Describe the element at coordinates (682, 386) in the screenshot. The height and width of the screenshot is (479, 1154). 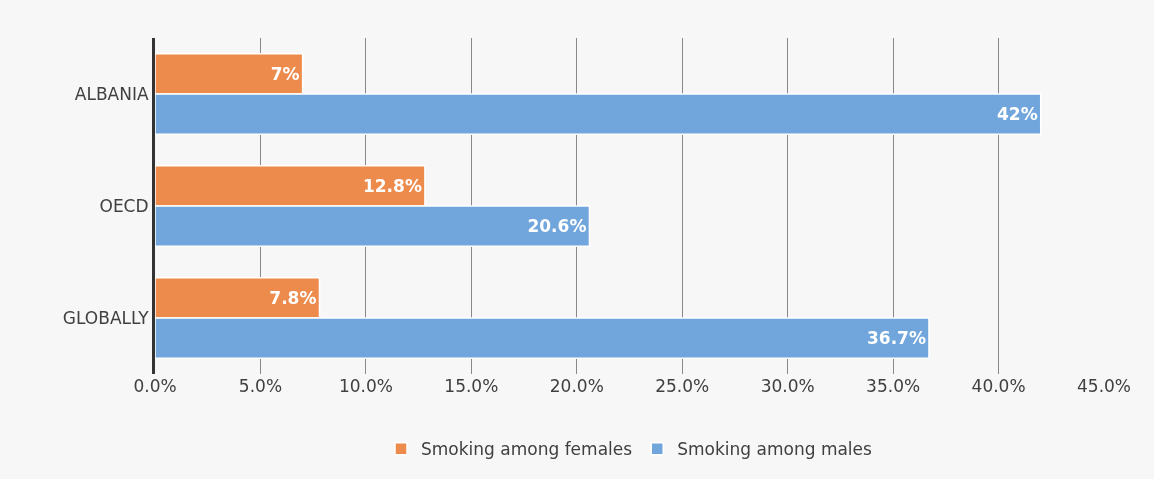
I see `x-tick-label: 25.0%` at that location.